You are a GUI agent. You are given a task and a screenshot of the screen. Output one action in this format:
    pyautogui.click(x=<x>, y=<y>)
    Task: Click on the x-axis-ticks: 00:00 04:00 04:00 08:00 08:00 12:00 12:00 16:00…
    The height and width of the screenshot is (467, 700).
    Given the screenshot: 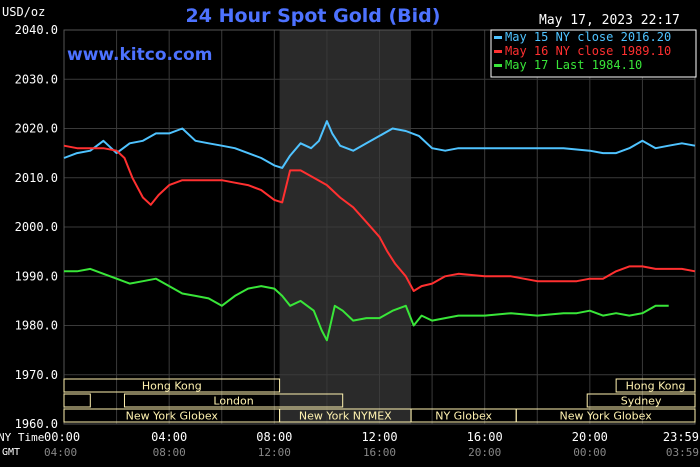 What is the action you would take?
    pyautogui.click(x=371, y=444)
    